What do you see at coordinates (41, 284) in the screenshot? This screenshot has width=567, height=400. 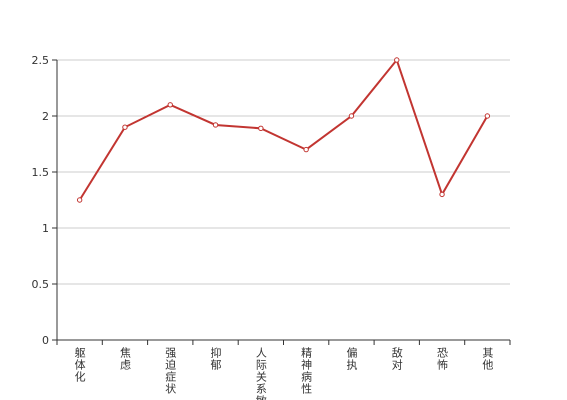 I see `y-tick-label: 0.5` at bounding box center [41, 284].